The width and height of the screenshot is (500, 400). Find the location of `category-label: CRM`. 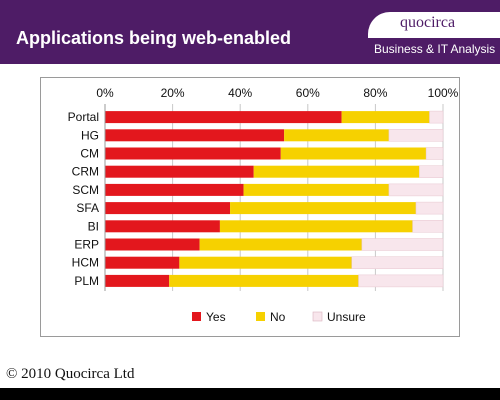

category-label: CRM is located at coordinates (85, 172).